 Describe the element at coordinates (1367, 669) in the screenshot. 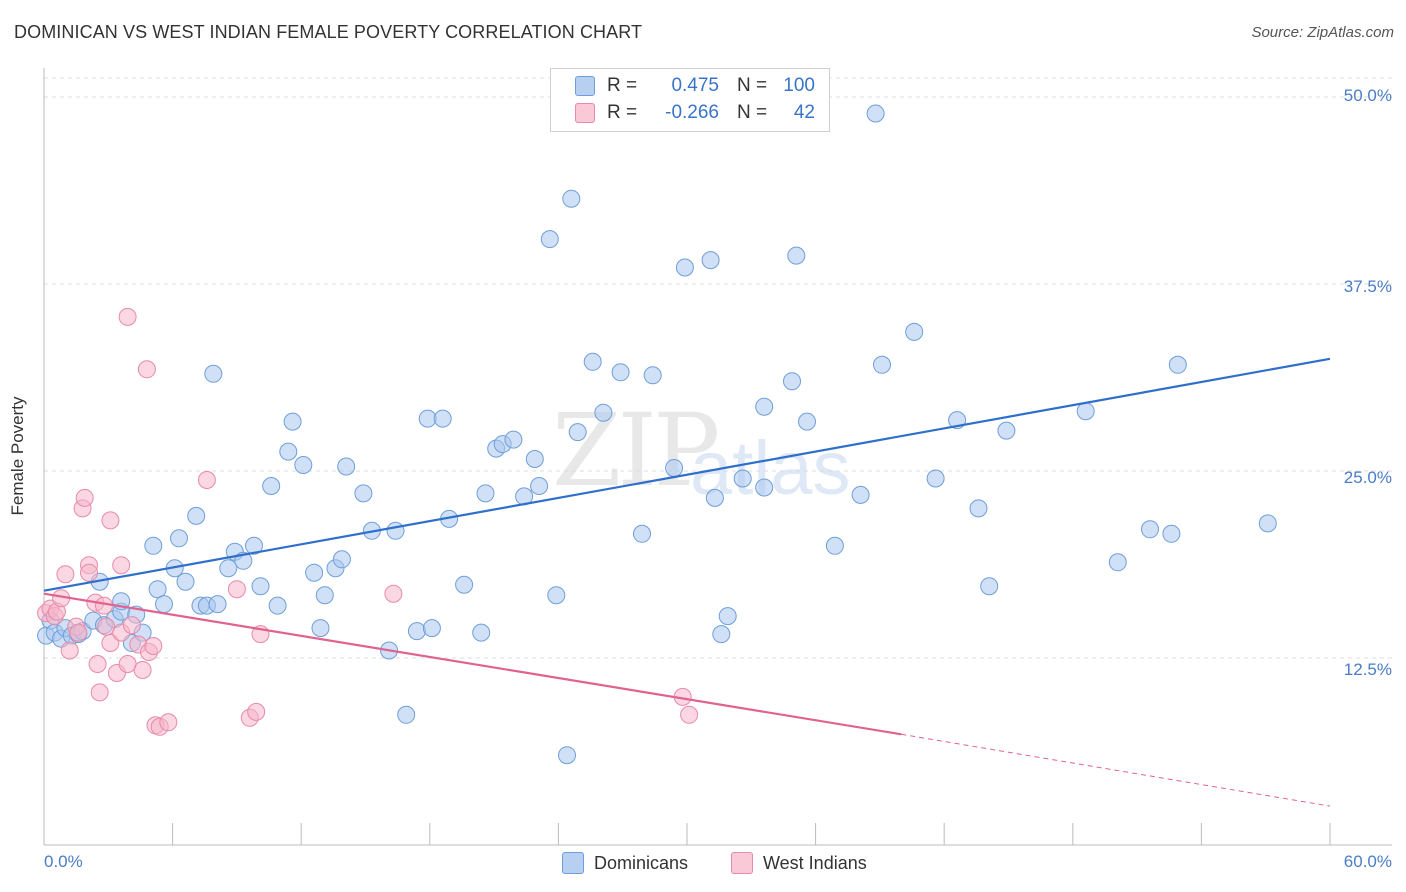

I see `y-tick-label: 12.5%` at that location.